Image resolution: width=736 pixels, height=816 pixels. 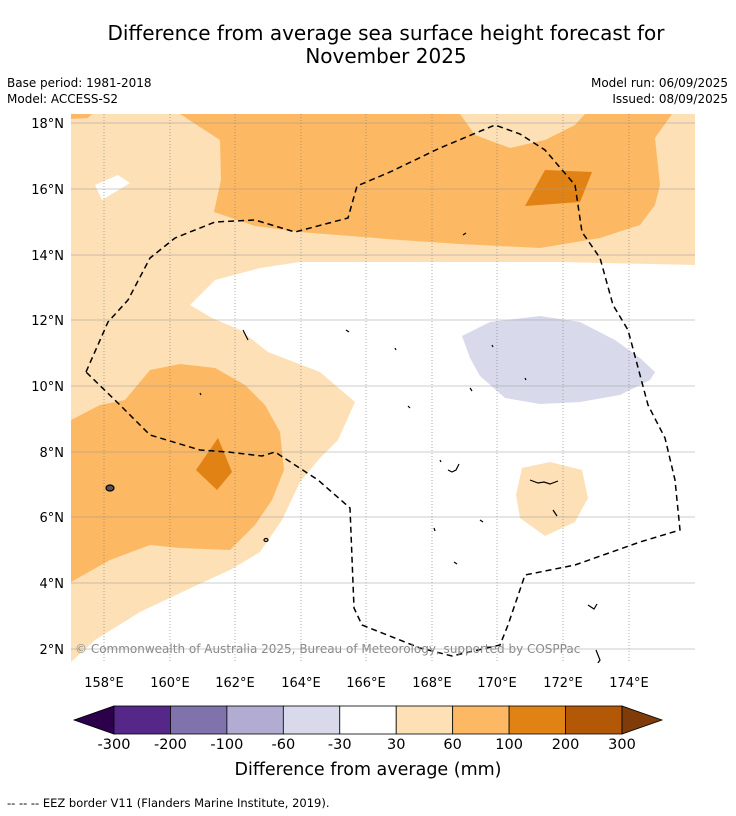 What do you see at coordinates (432, 683) in the screenshot?
I see `lon-tick-168e: 168°E` at bounding box center [432, 683].